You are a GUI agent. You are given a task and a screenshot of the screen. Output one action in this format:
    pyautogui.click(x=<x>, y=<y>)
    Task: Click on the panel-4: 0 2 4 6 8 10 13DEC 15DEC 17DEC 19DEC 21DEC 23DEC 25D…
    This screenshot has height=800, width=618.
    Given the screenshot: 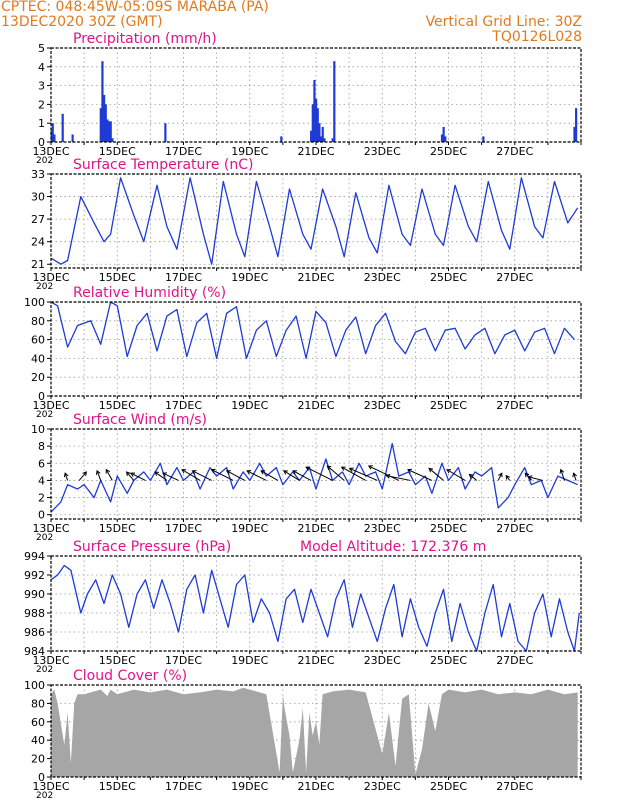 What is the action you would take?
    pyautogui.click(x=306, y=477)
    